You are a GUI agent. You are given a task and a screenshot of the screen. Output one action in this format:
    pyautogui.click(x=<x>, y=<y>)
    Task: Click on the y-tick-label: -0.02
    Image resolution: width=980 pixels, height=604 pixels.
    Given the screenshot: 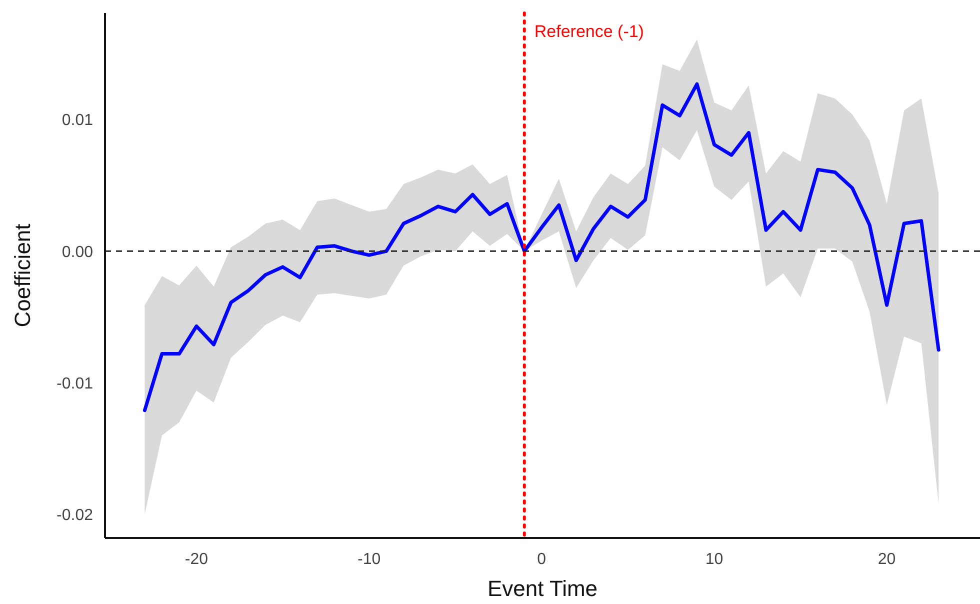 What is the action you would take?
    pyautogui.click(x=75, y=515)
    